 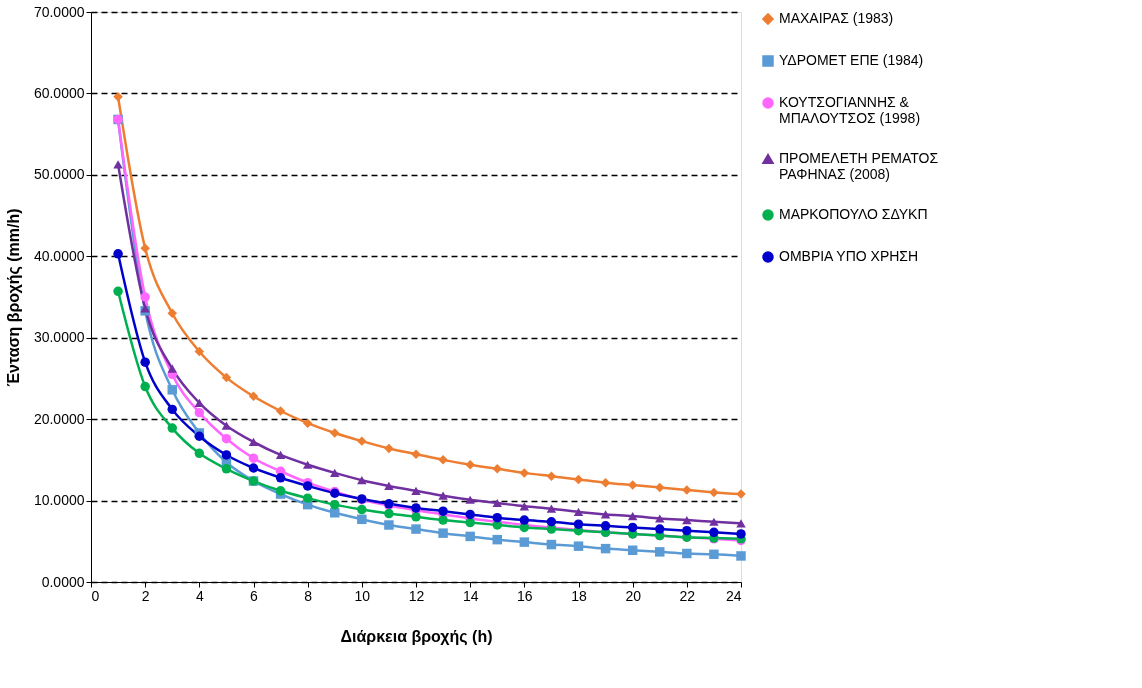 What do you see at coordinates (851, 60) in the screenshot?
I see `legend-label: ΥΔΡΟΜΕΤ ΕΠΕ (1984)` at bounding box center [851, 60].